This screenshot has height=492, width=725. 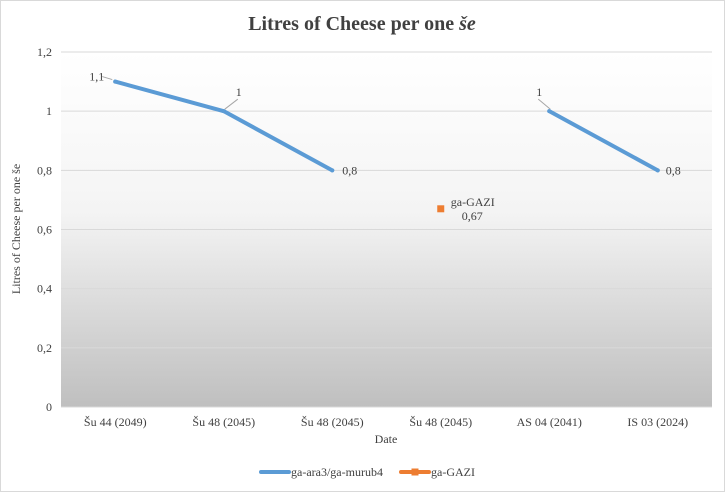 What do you see at coordinates (115, 422) in the screenshot?
I see `x-tick-label: Šu 44 (2049)` at bounding box center [115, 422].